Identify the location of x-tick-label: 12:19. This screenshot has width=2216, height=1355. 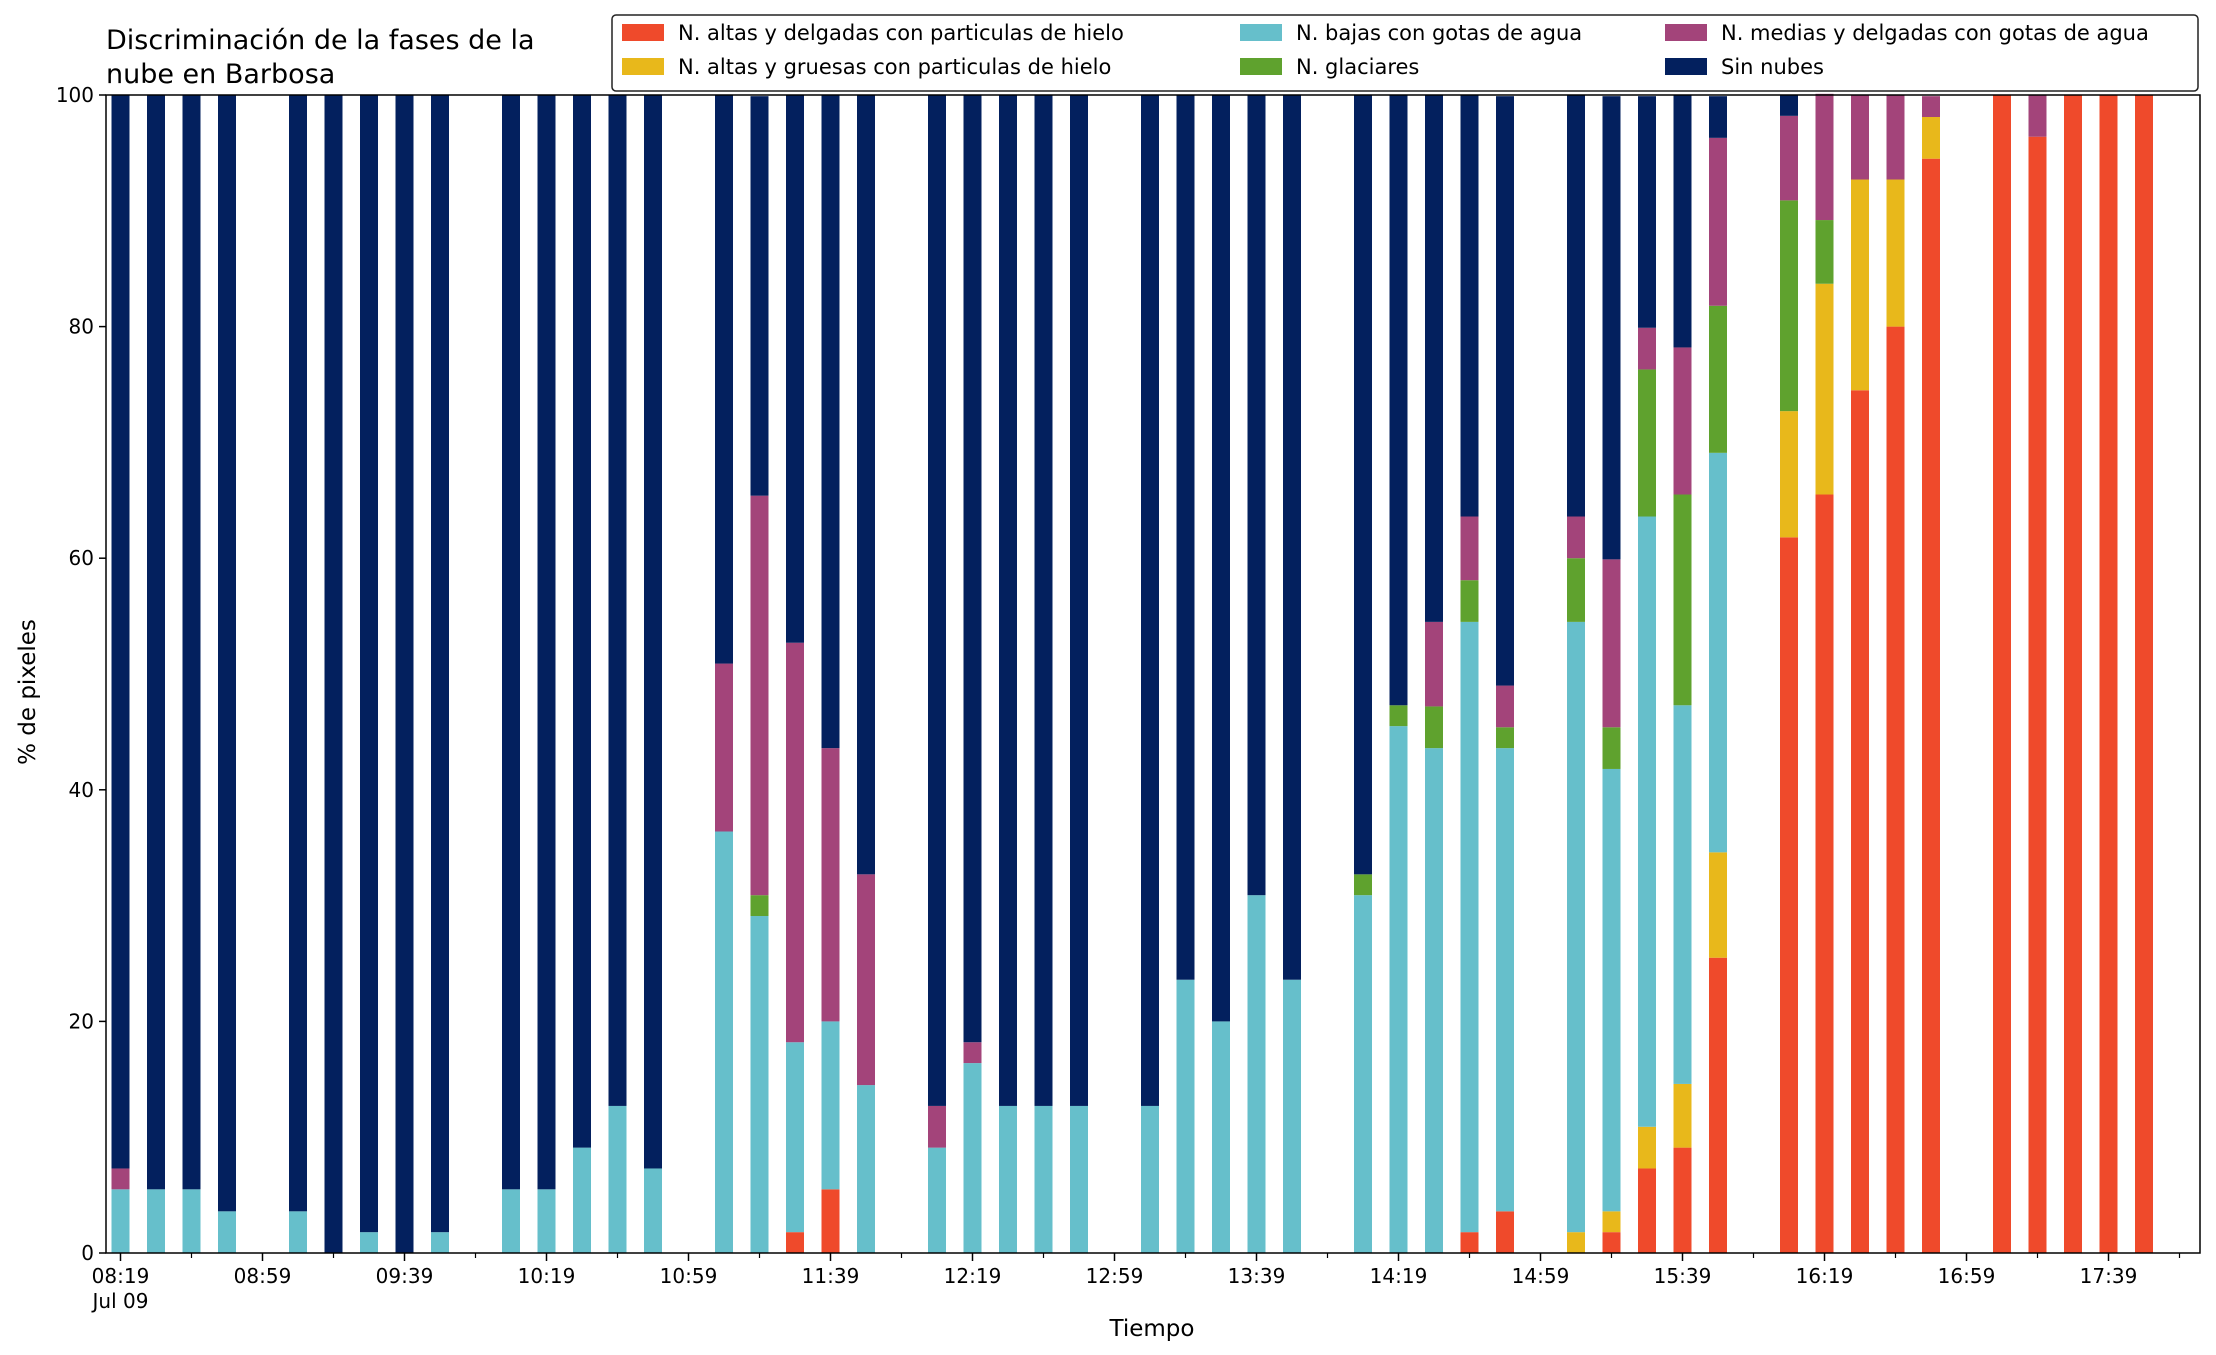
(973, 1276).